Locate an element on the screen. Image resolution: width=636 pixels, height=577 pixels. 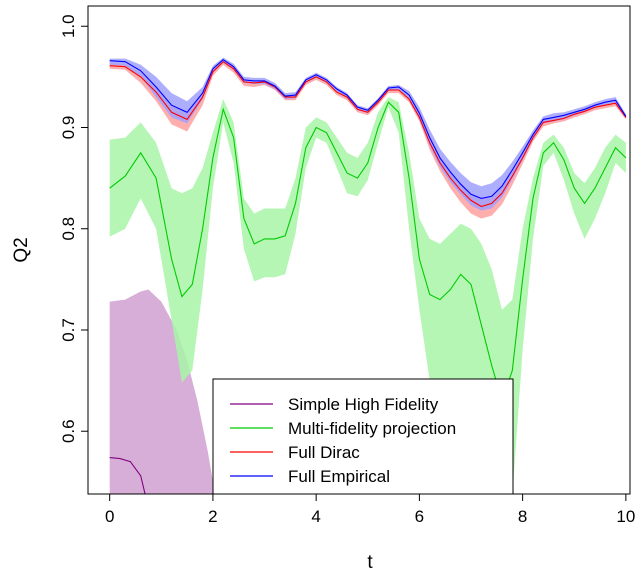
y-axis-label: Q2 is located at coordinates (21, 249).